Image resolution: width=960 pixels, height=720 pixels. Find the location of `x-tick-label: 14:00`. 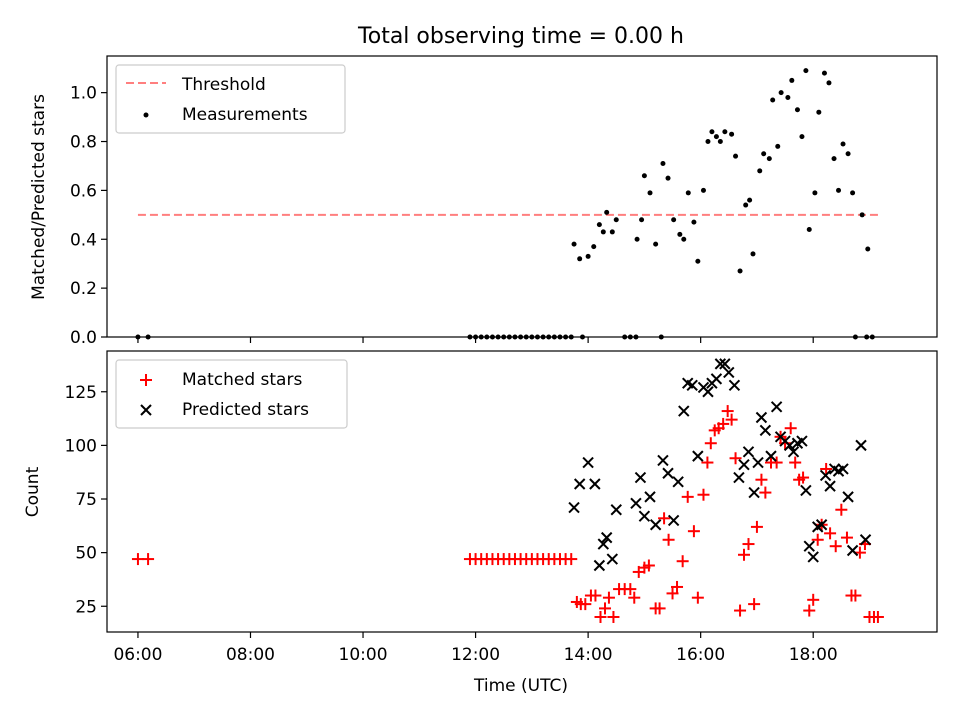

x-tick-label: 14:00 is located at coordinates (588, 655).